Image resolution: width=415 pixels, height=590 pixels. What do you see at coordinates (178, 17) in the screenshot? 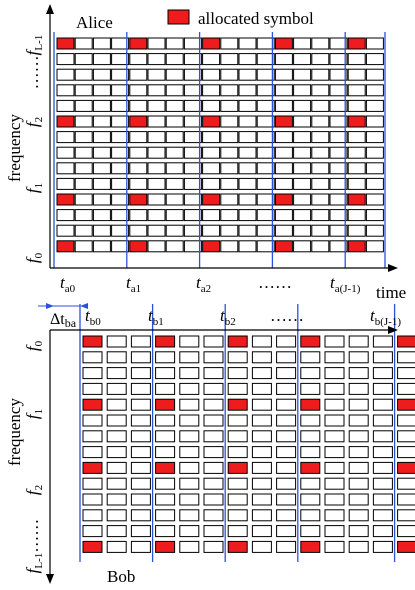
I see `legend-swatch` at bounding box center [178, 17].